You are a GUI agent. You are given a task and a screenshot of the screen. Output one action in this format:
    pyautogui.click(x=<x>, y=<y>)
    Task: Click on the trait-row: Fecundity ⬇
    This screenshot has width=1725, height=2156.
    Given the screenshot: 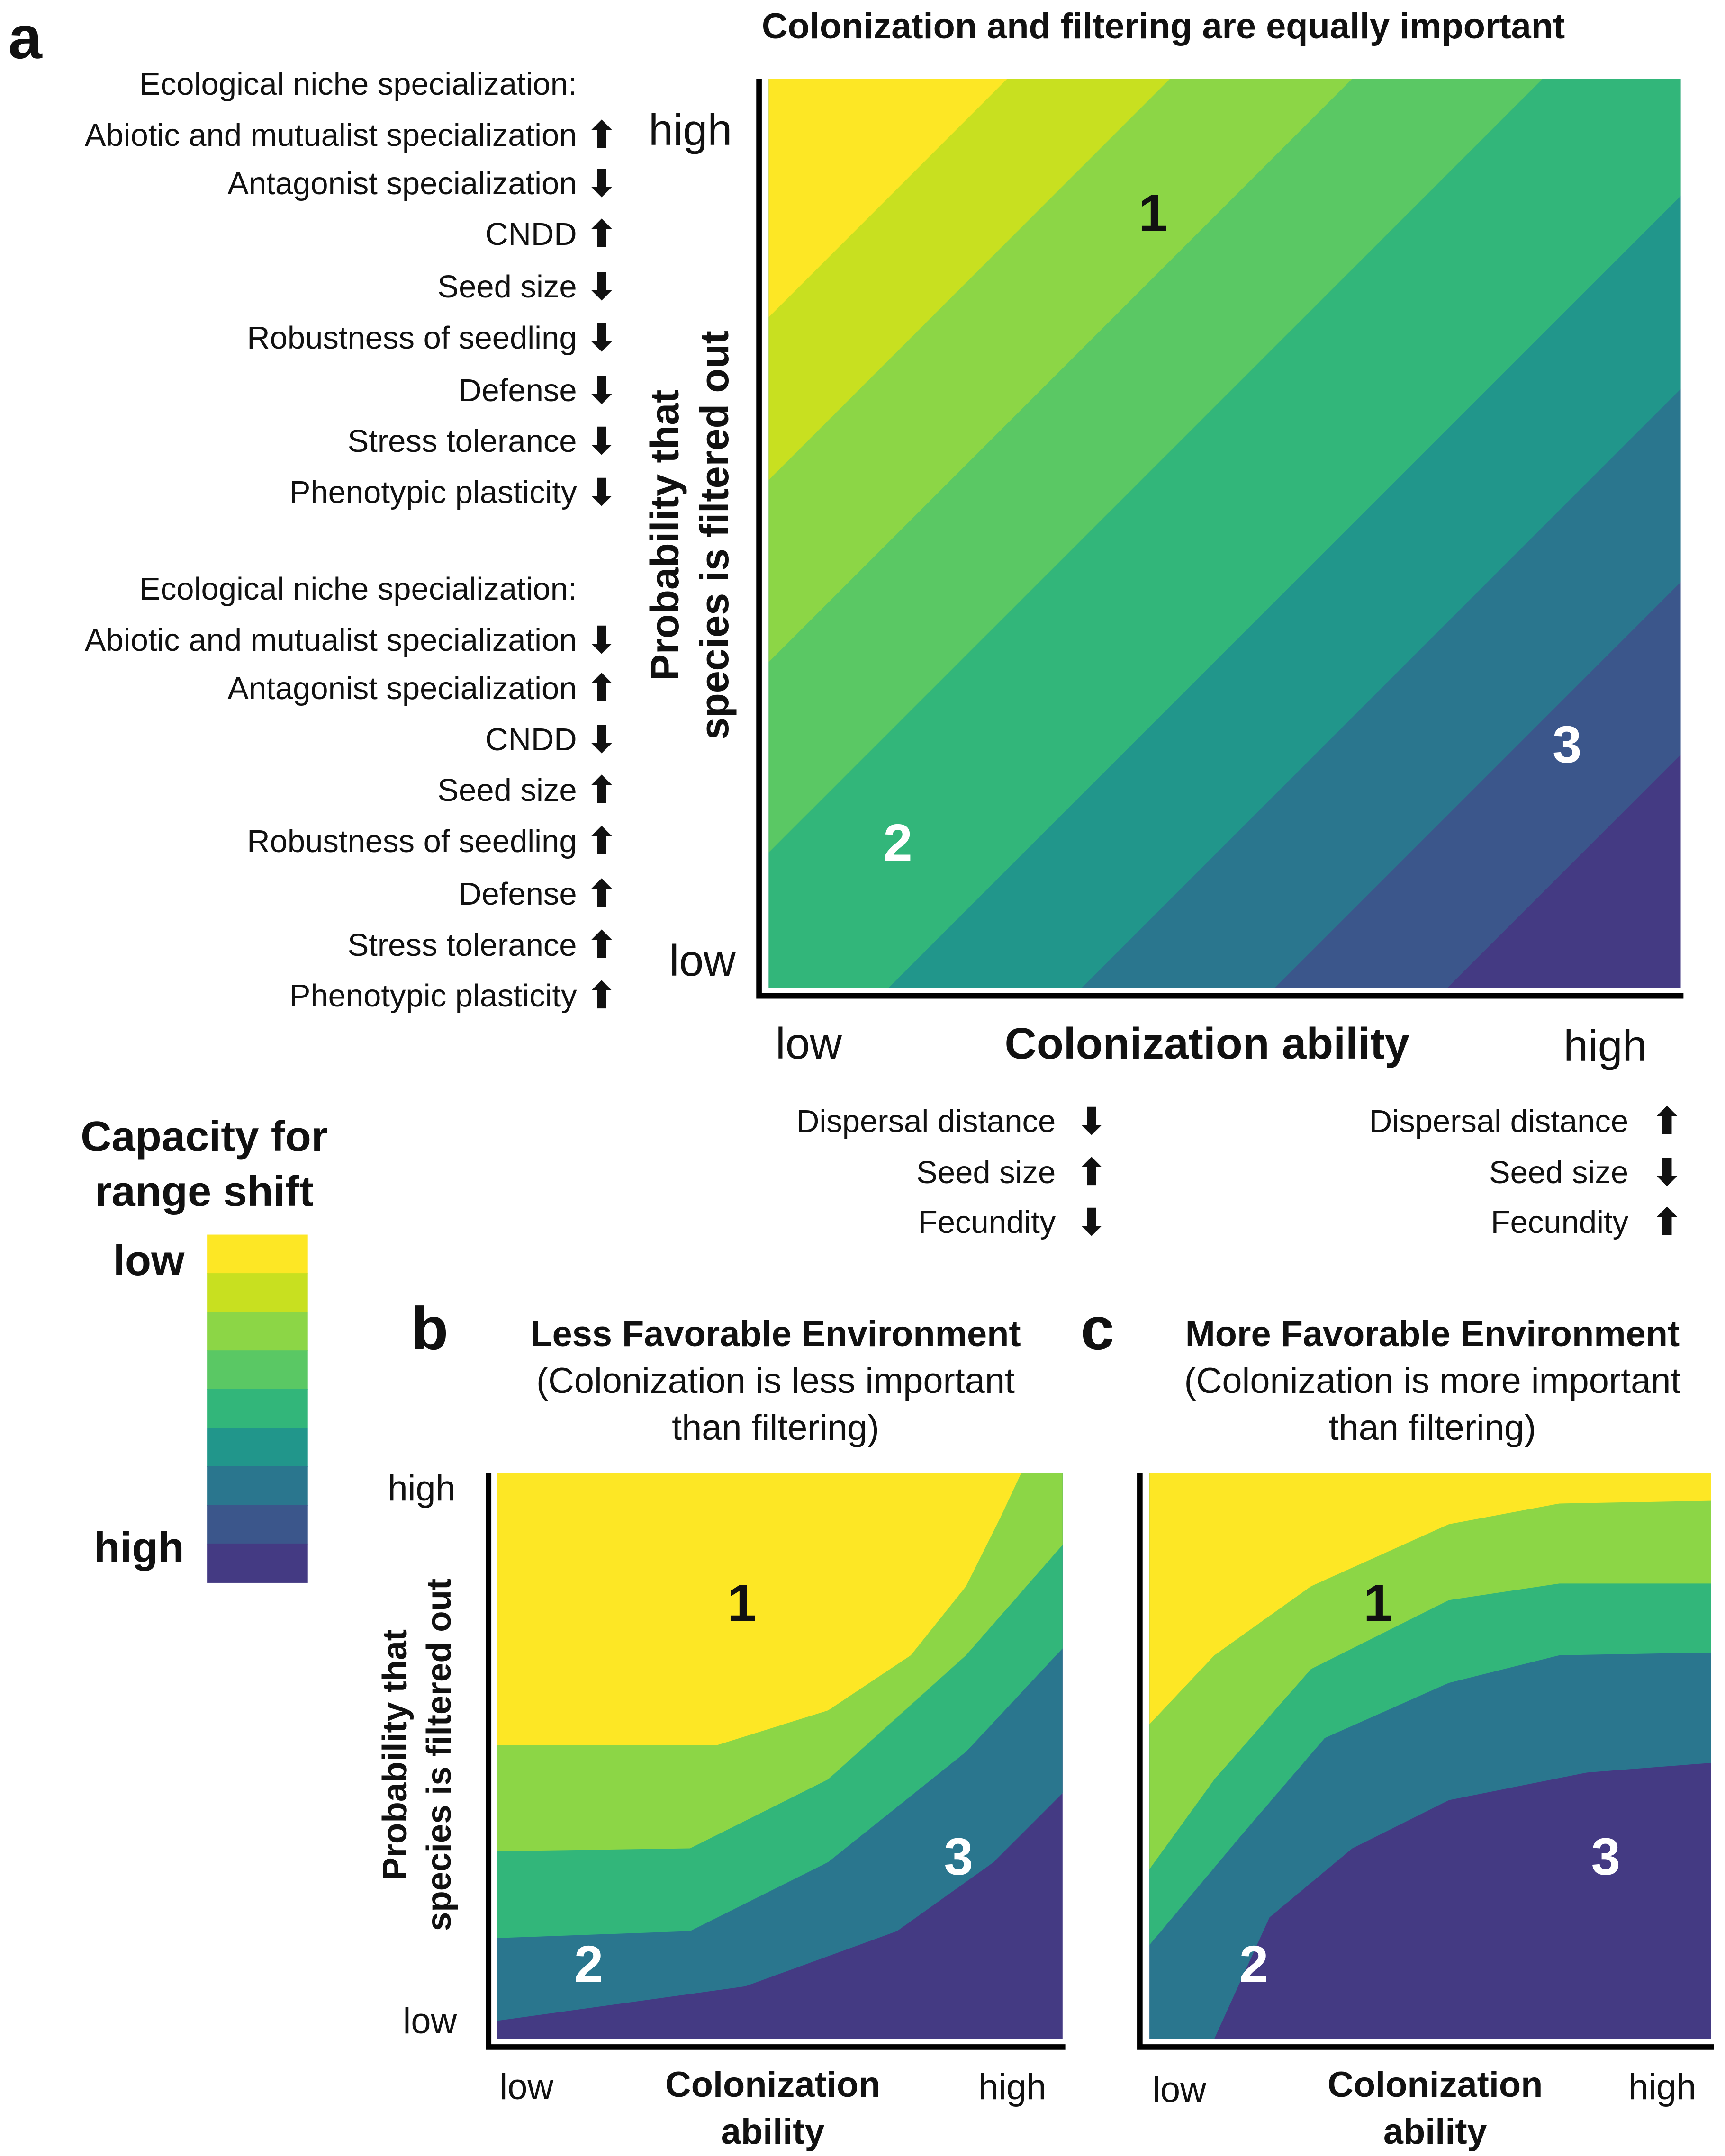 What is the action you would take?
    pyautogui.click(x=1014, y=1223)
    